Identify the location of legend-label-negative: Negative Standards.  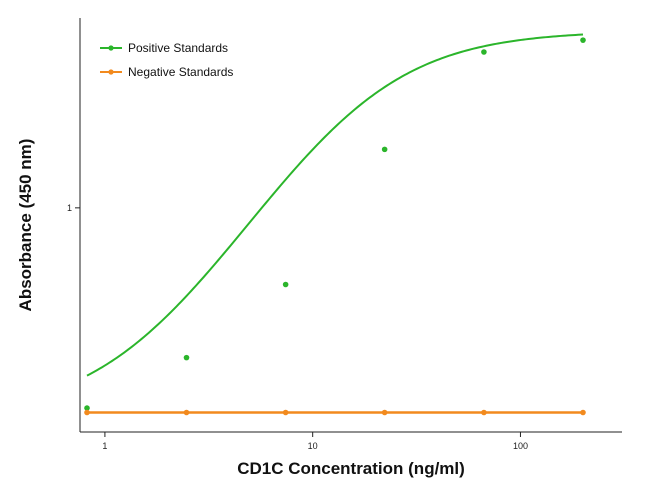
(180, 72).